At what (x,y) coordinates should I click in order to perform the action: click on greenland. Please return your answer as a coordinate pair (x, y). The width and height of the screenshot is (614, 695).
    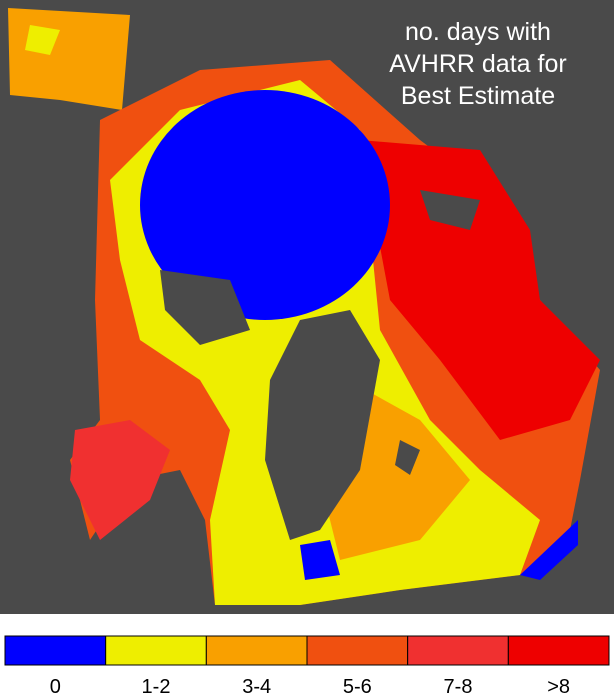
    Looking at the image, I should click on (322, 425).